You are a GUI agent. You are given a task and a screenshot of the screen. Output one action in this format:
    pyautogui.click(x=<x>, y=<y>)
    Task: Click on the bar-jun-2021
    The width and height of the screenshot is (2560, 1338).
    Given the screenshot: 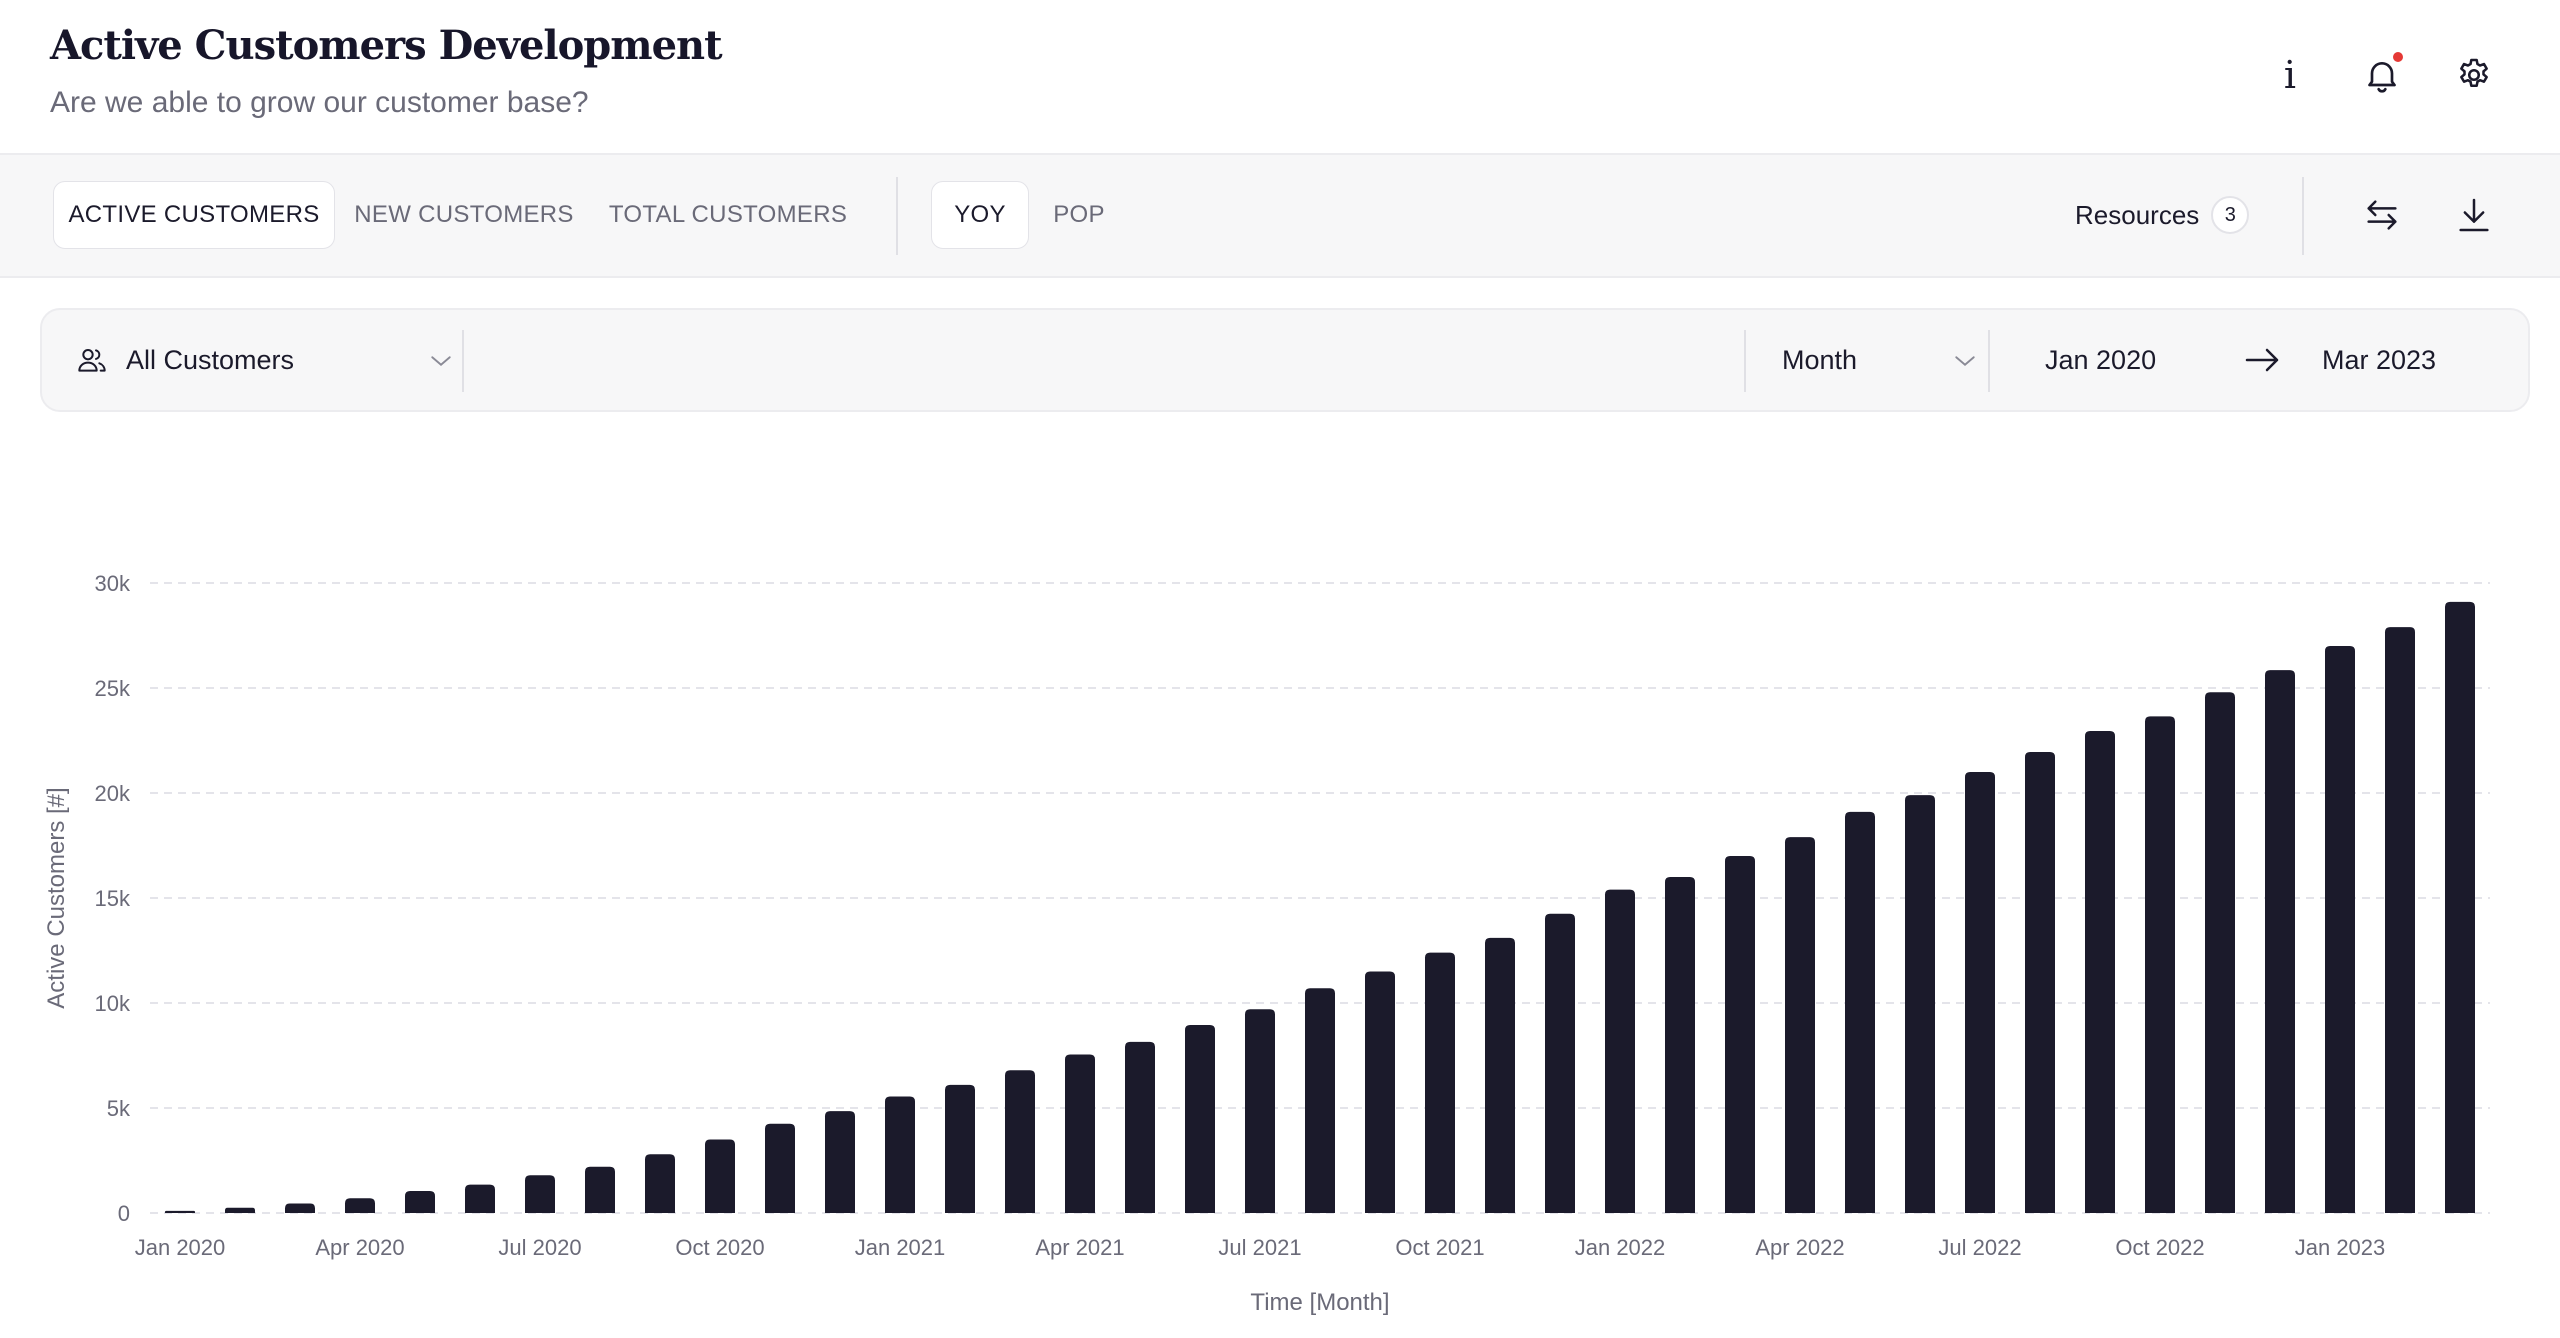 What is the action you would take?
    pyautogui.click(x=1200, y=1119)
    